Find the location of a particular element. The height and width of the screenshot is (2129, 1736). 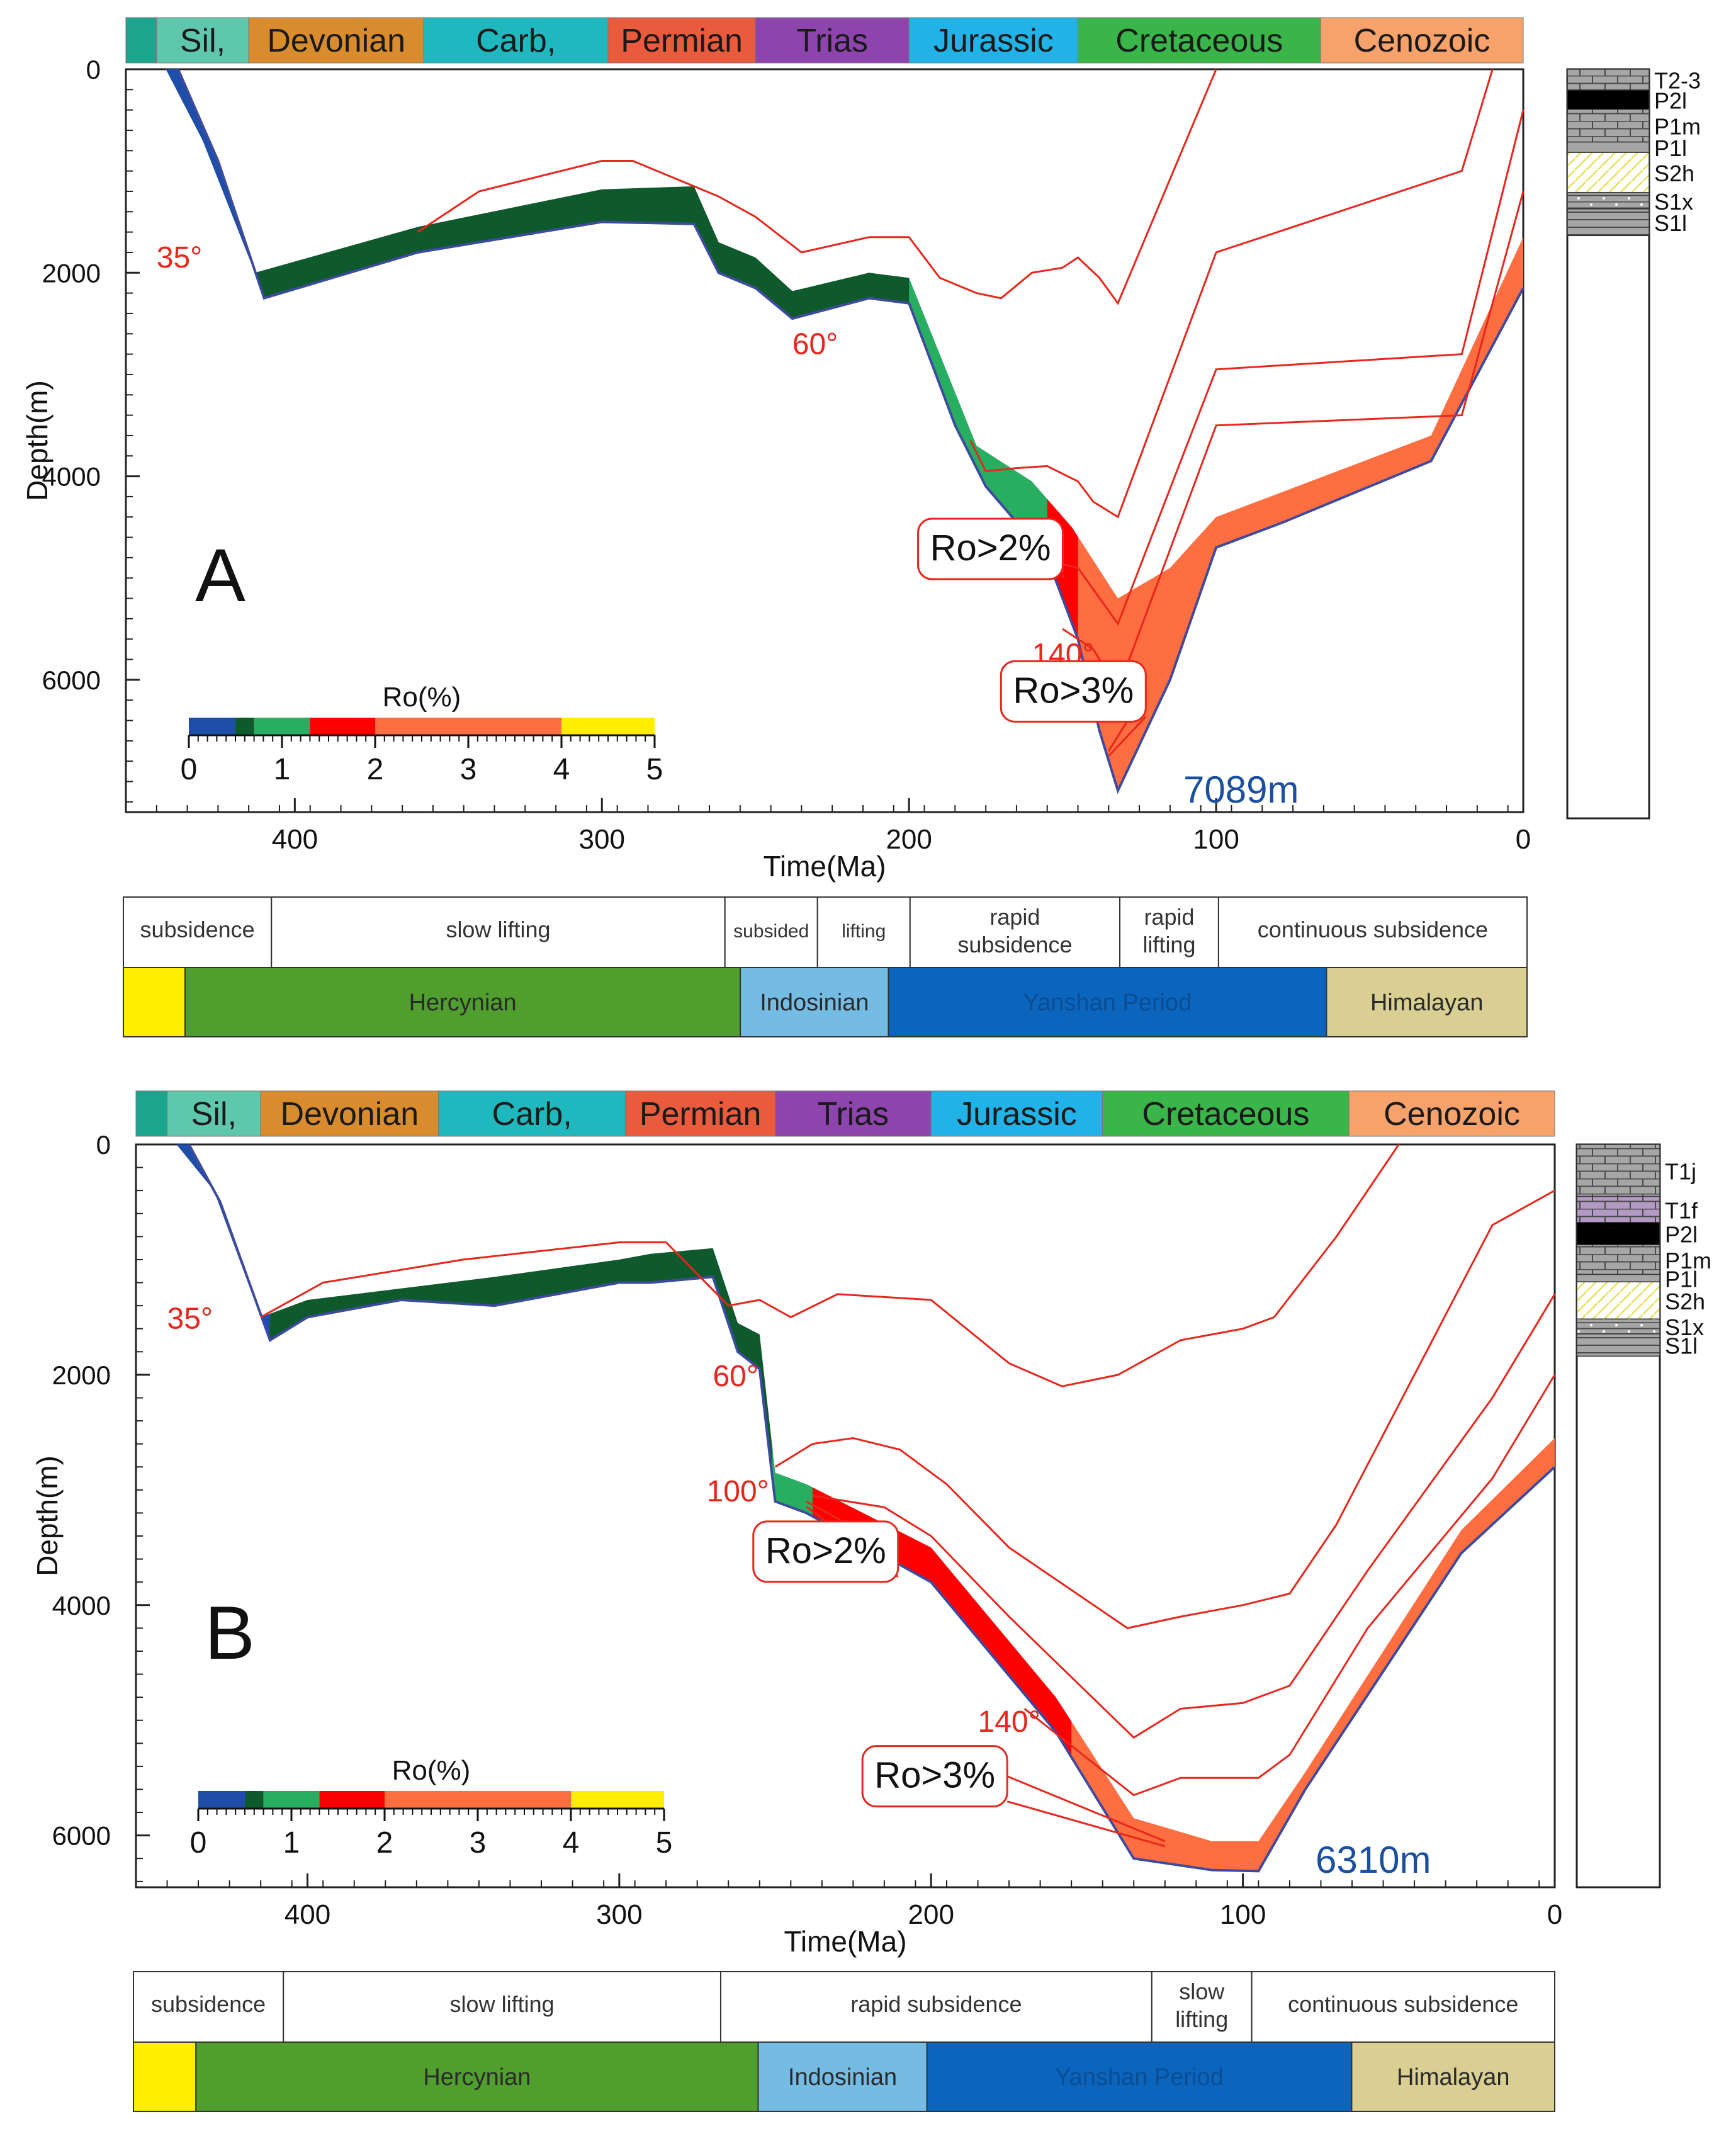

period-ord is located at coordinates (151, 1113).